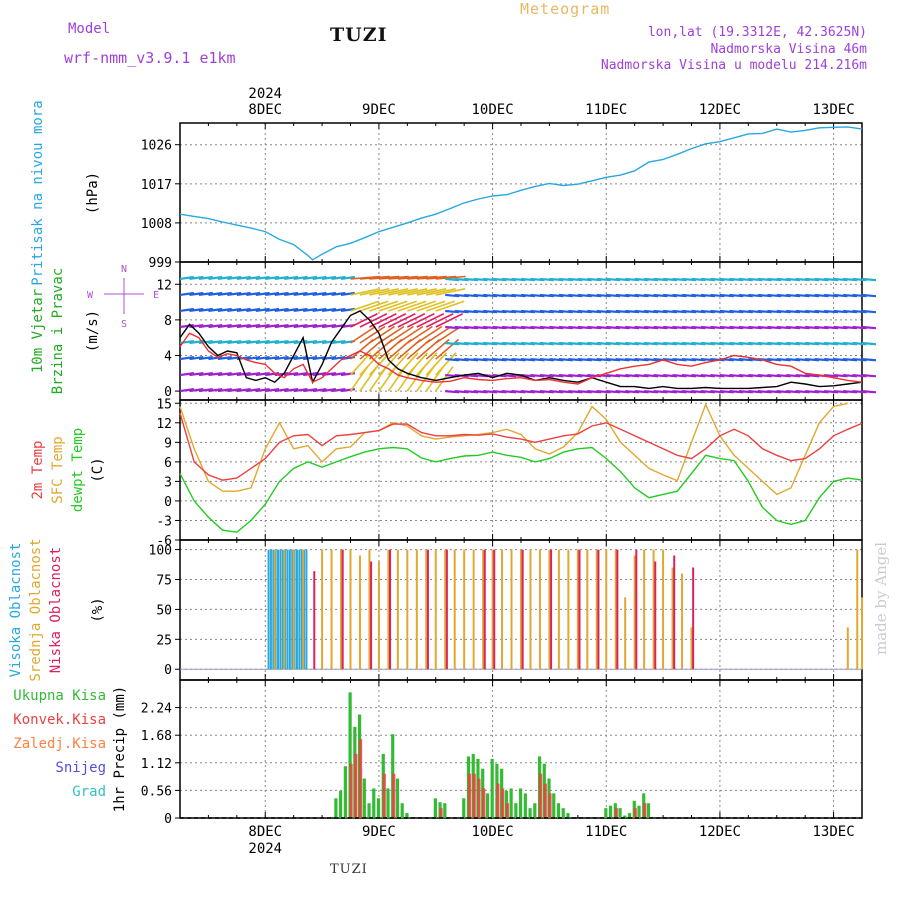 The image size is (900, 900). What do you see at coordinates (168, 356) in the screenshot?
I see `wind-ytick-label: 4` at bounding box center [168, 356].